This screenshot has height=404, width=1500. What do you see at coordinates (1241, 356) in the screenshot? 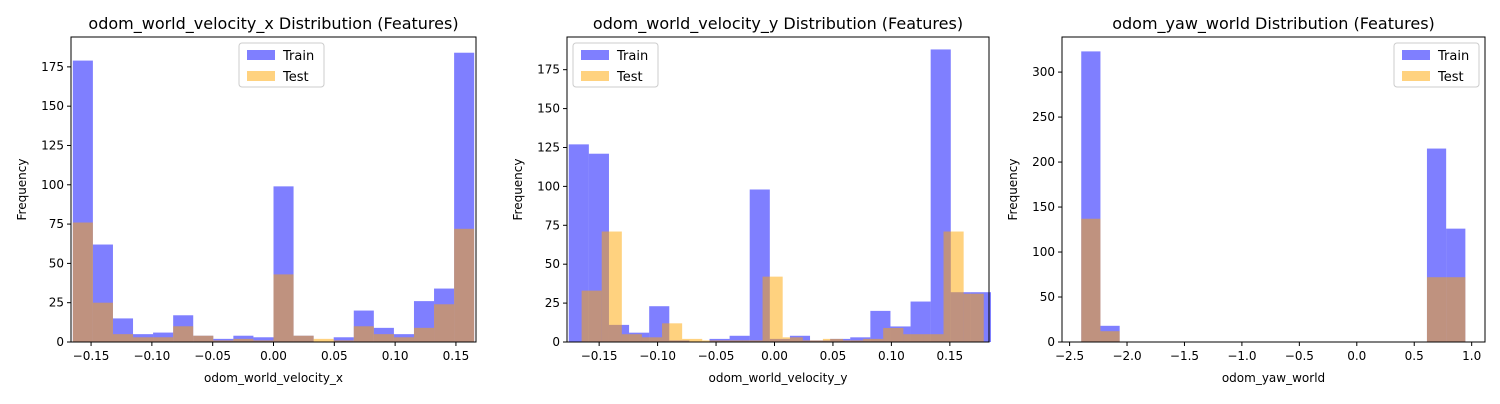
I see `x-tick-label: −1.0` at bounding box center [1241, 356].